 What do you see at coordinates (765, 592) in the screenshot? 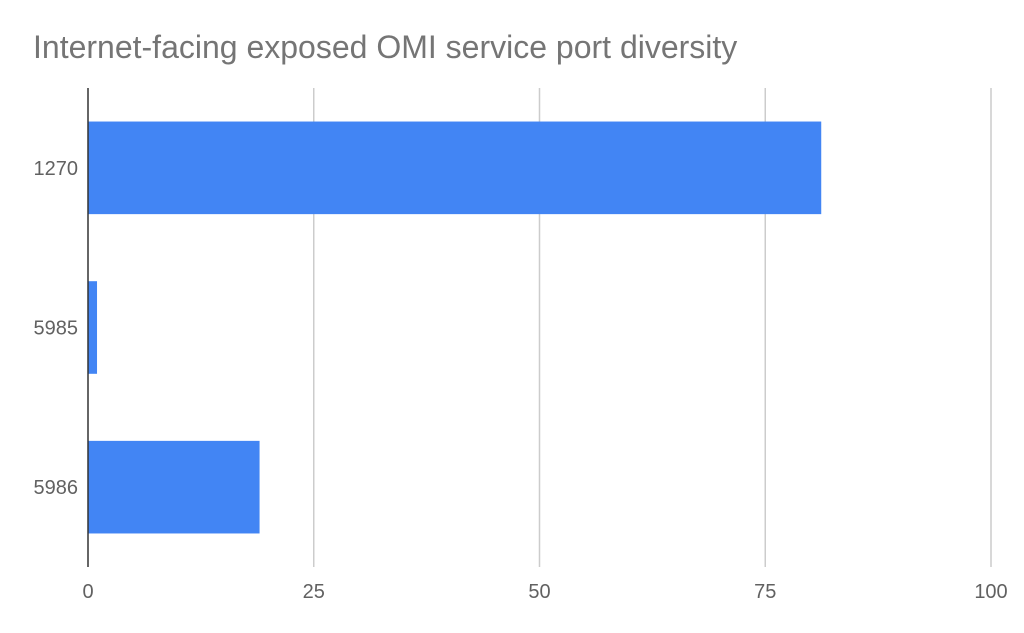
I see `x-tick-label: 75` at bounding box center [765, 592].